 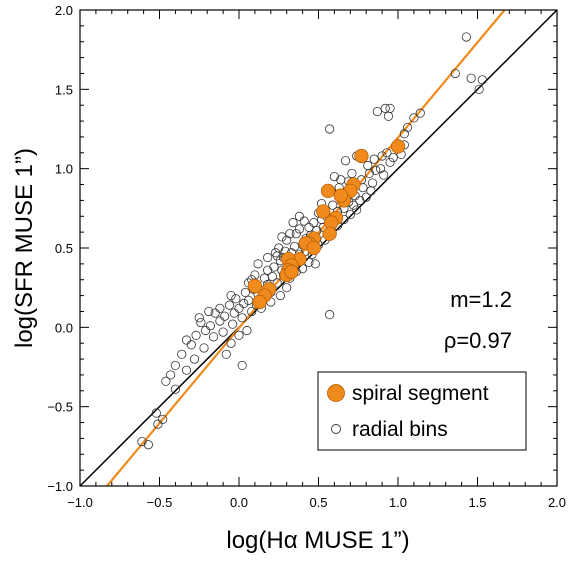 I want to click on y-tick-label: 0.0, so click(x=64, y=327).